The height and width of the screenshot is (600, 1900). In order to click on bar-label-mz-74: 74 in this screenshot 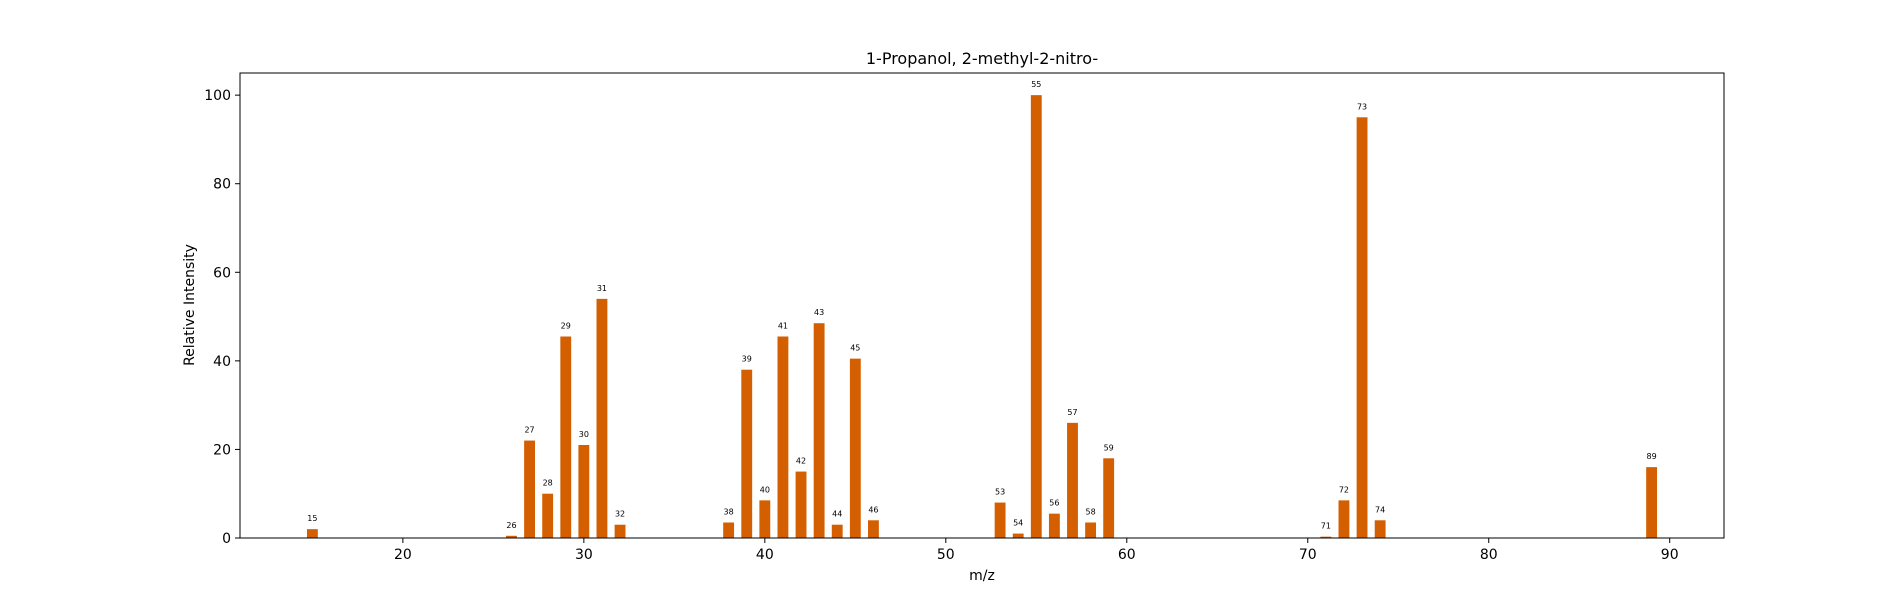, I will do `click(1380, 509)`.